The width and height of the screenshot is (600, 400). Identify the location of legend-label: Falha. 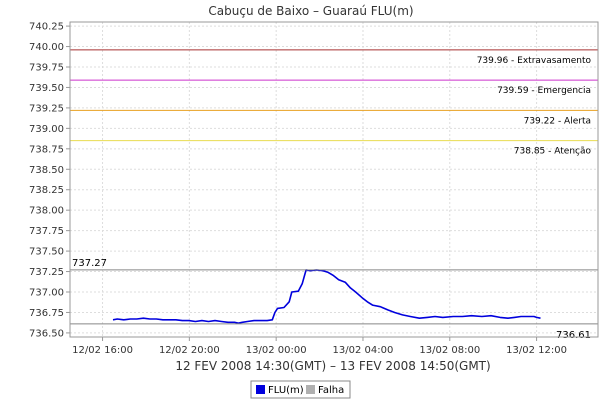
(331, 390).